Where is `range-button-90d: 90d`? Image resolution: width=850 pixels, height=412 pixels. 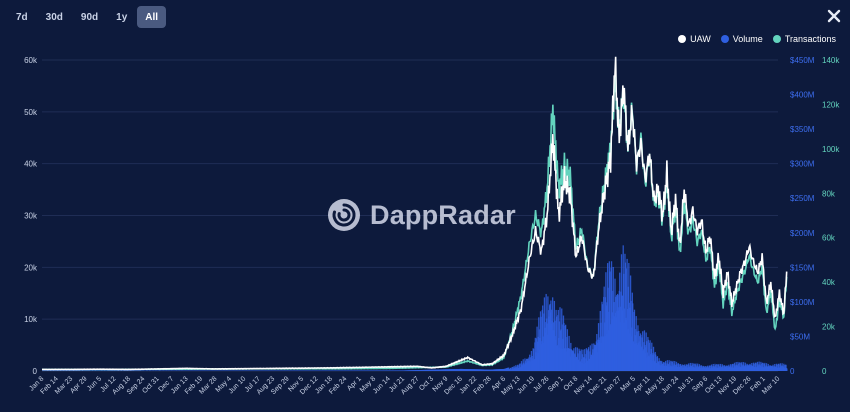
range-button-90d: 90d is located at coordinates (89, 17).